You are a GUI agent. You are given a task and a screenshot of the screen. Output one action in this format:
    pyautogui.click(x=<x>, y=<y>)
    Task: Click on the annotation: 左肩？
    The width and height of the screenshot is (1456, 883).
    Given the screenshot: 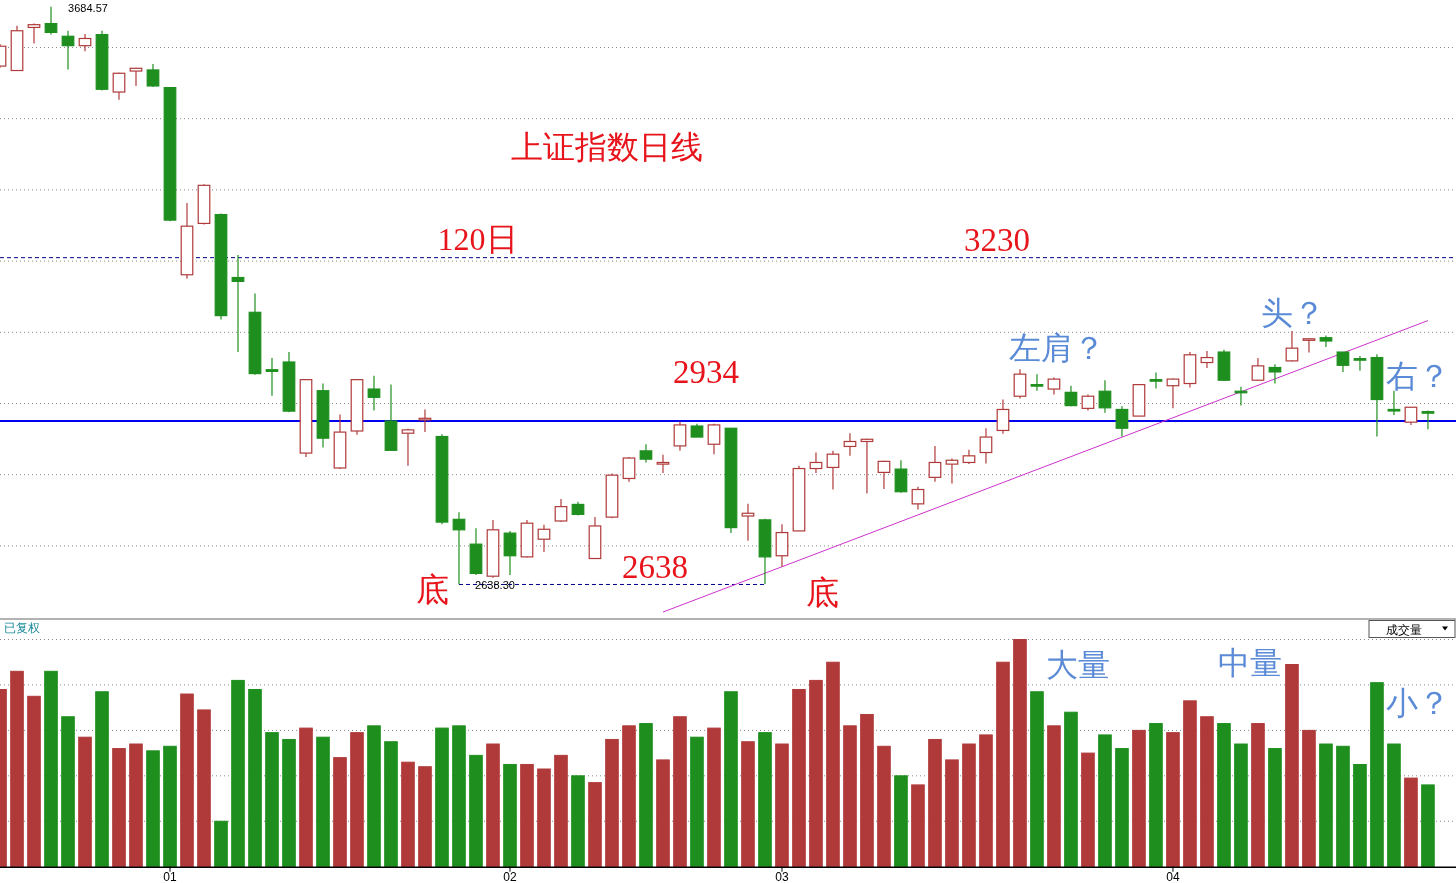 What is the action you would take?
    pyautogui.click(x=1057, y=348)
    